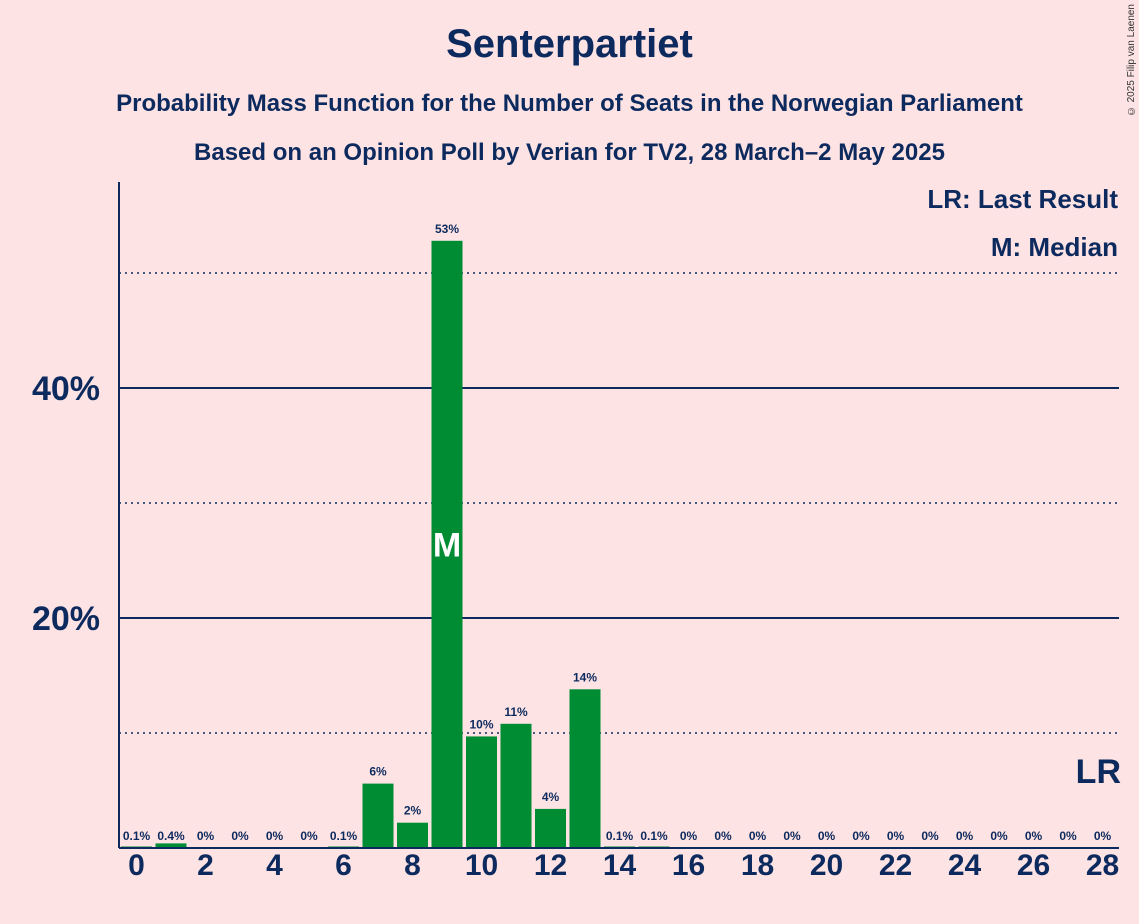 The width and height of the screenshot is (1139, 924). What do you see at coordinates (481, 724) in the screenshot?
I see `data-label: 10%` at bounding box center [481, 724].